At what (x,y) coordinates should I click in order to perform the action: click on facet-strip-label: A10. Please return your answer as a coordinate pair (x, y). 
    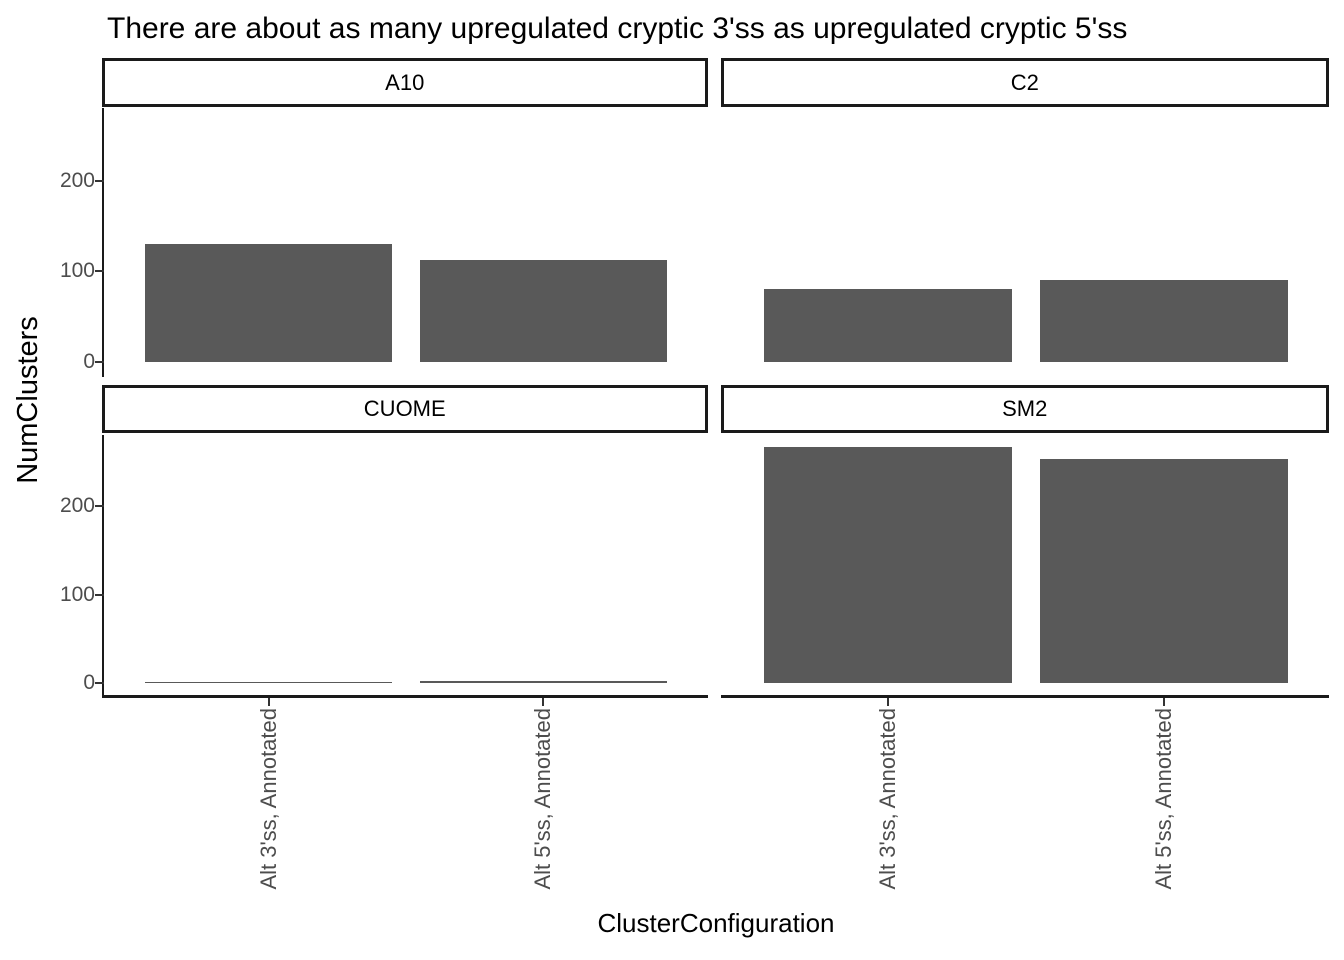
    Looking at the image, I should click on (405, 82).